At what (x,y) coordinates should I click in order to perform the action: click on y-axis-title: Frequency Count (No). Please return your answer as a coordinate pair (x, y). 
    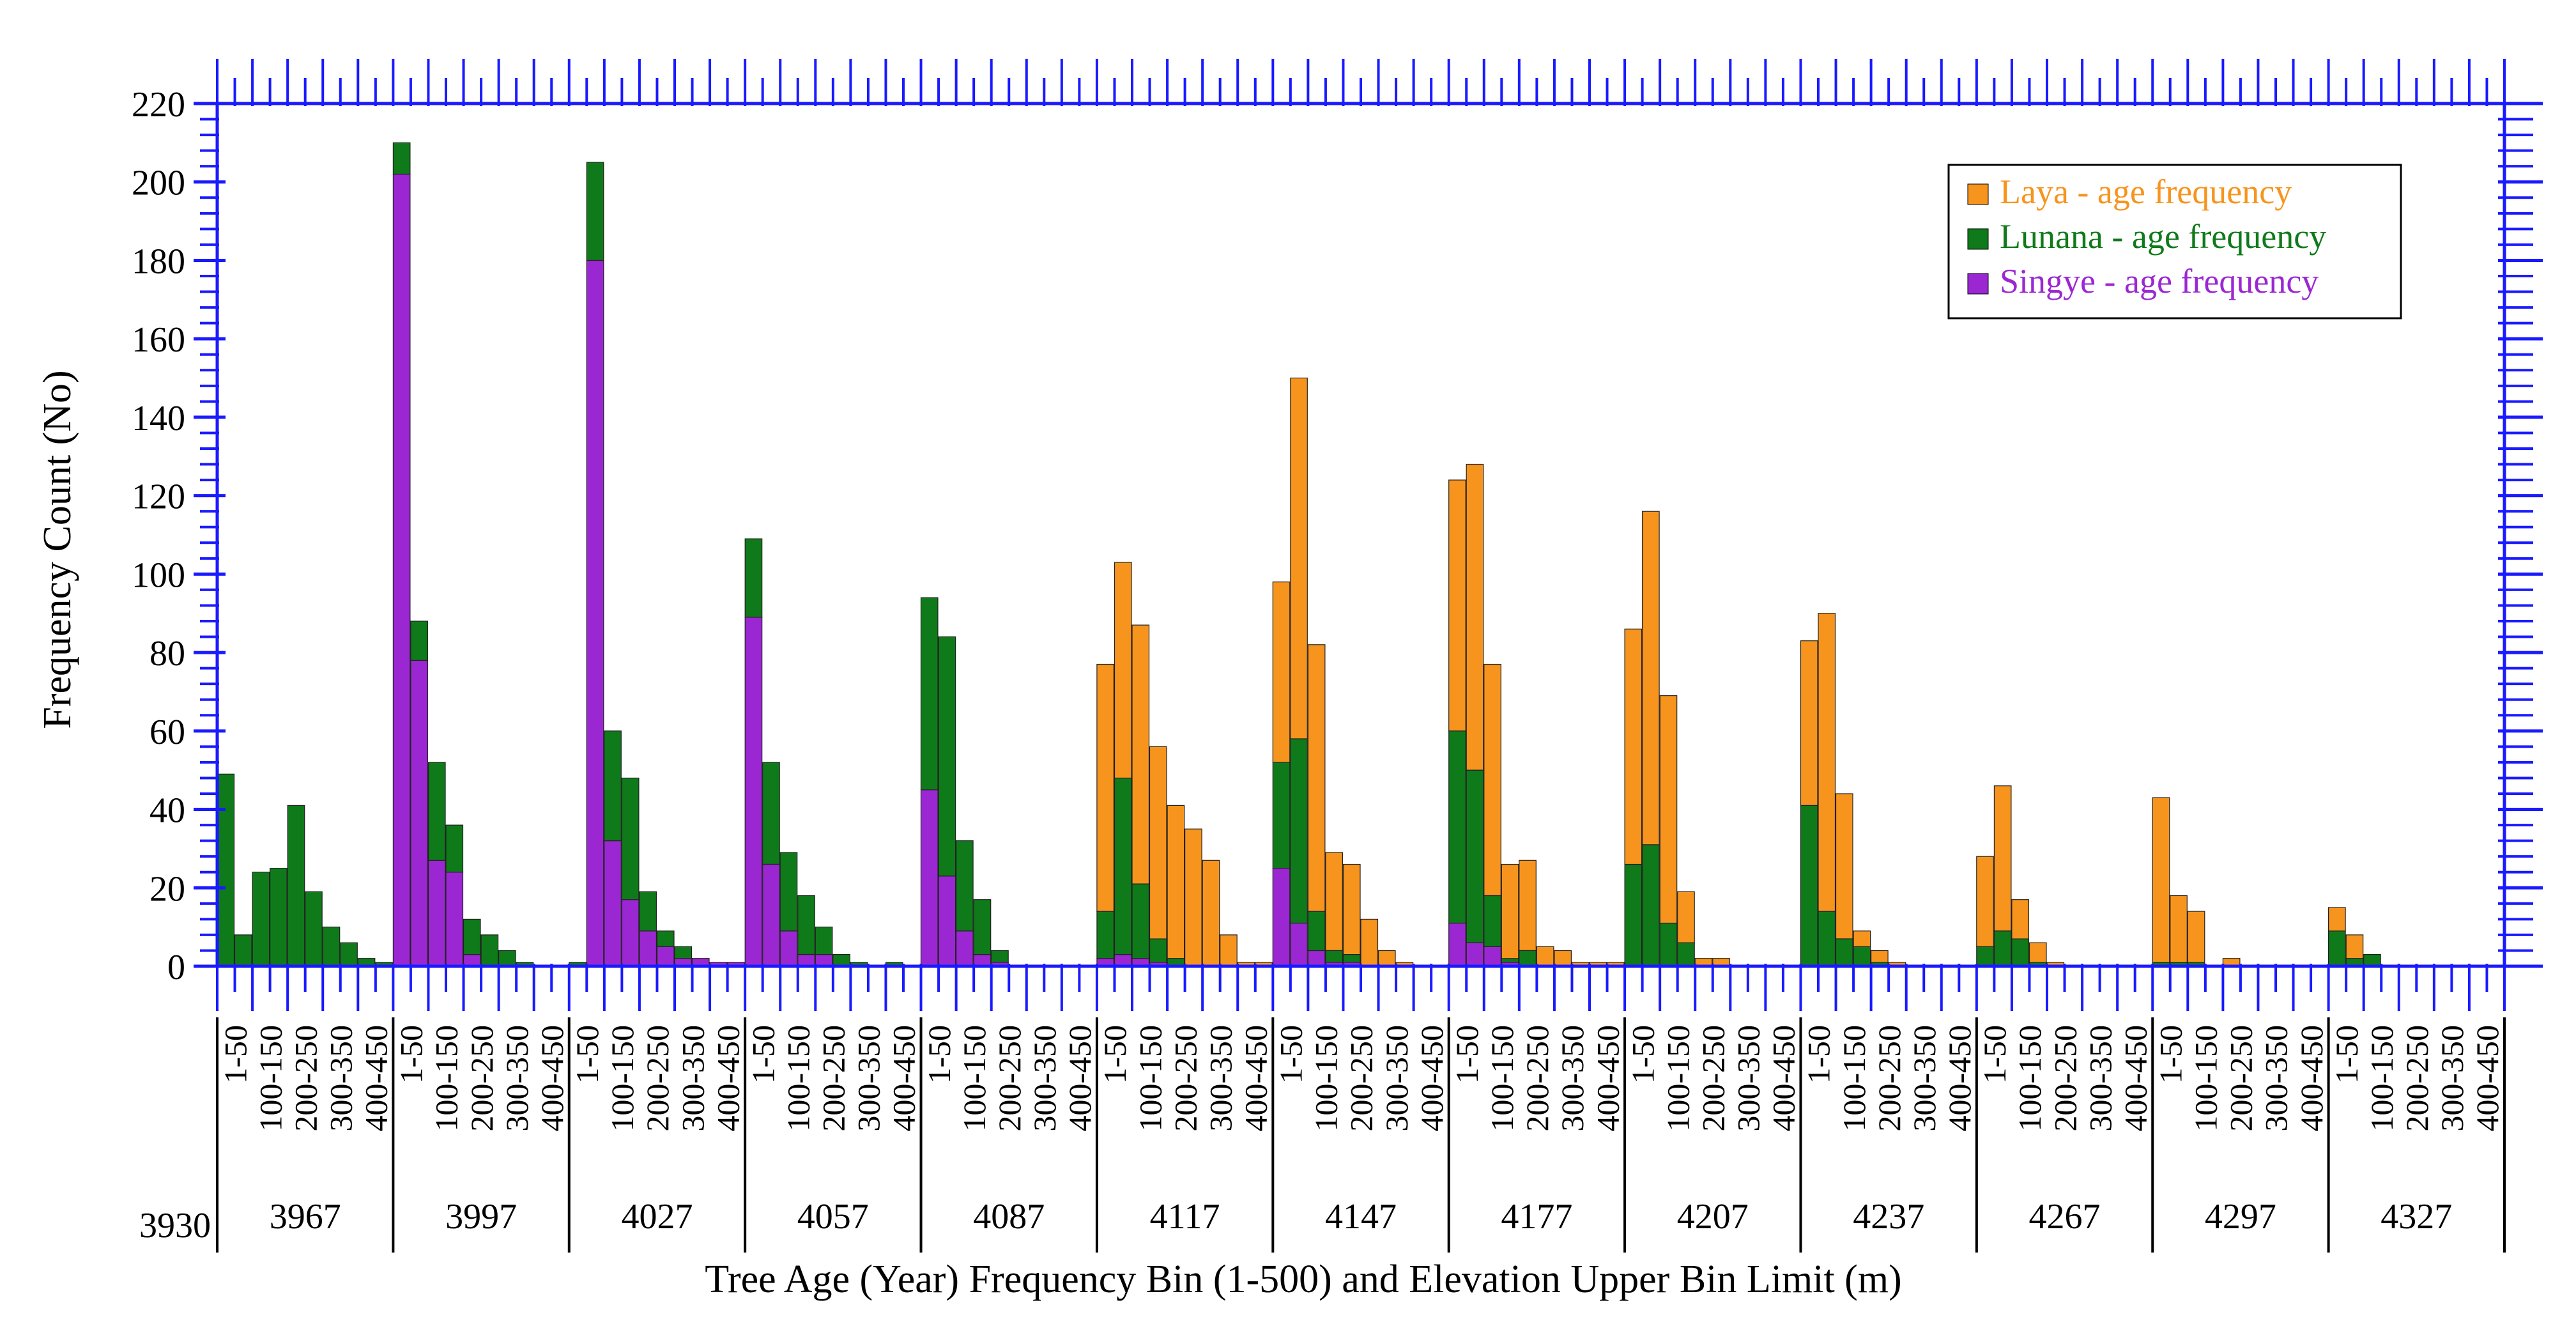
    Looking at the image, I should click on (57, 549).